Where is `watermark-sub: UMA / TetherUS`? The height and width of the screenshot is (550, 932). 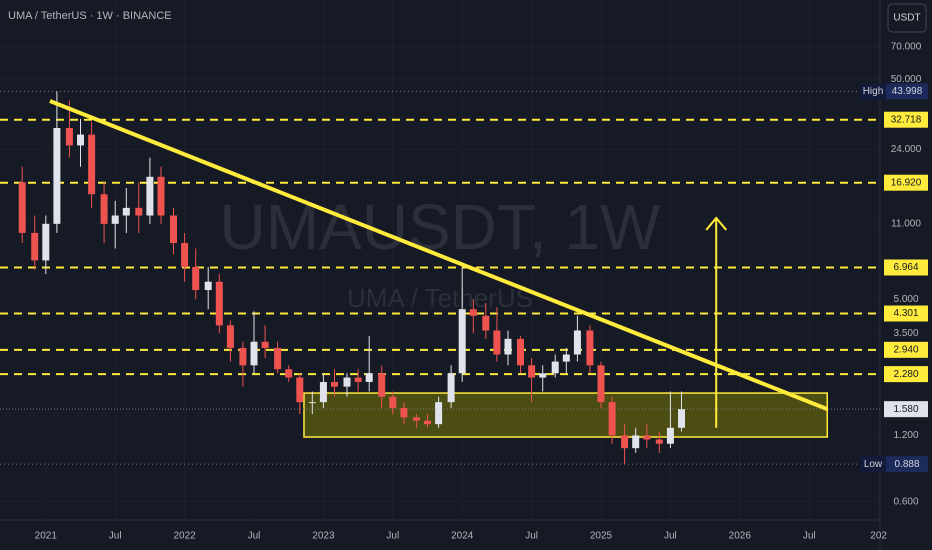
watermark-sub: UMA / TetherUS is located at coordinates (440, 298).